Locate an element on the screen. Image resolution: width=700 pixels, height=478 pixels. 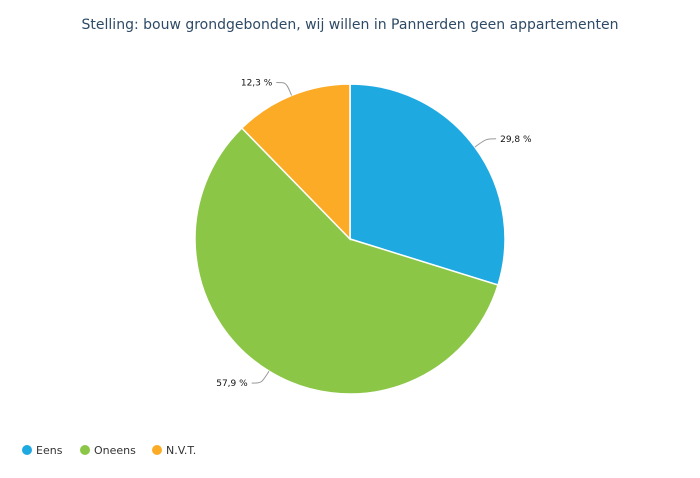
data-label: 57,9 % is located at coordinates (232, 384).